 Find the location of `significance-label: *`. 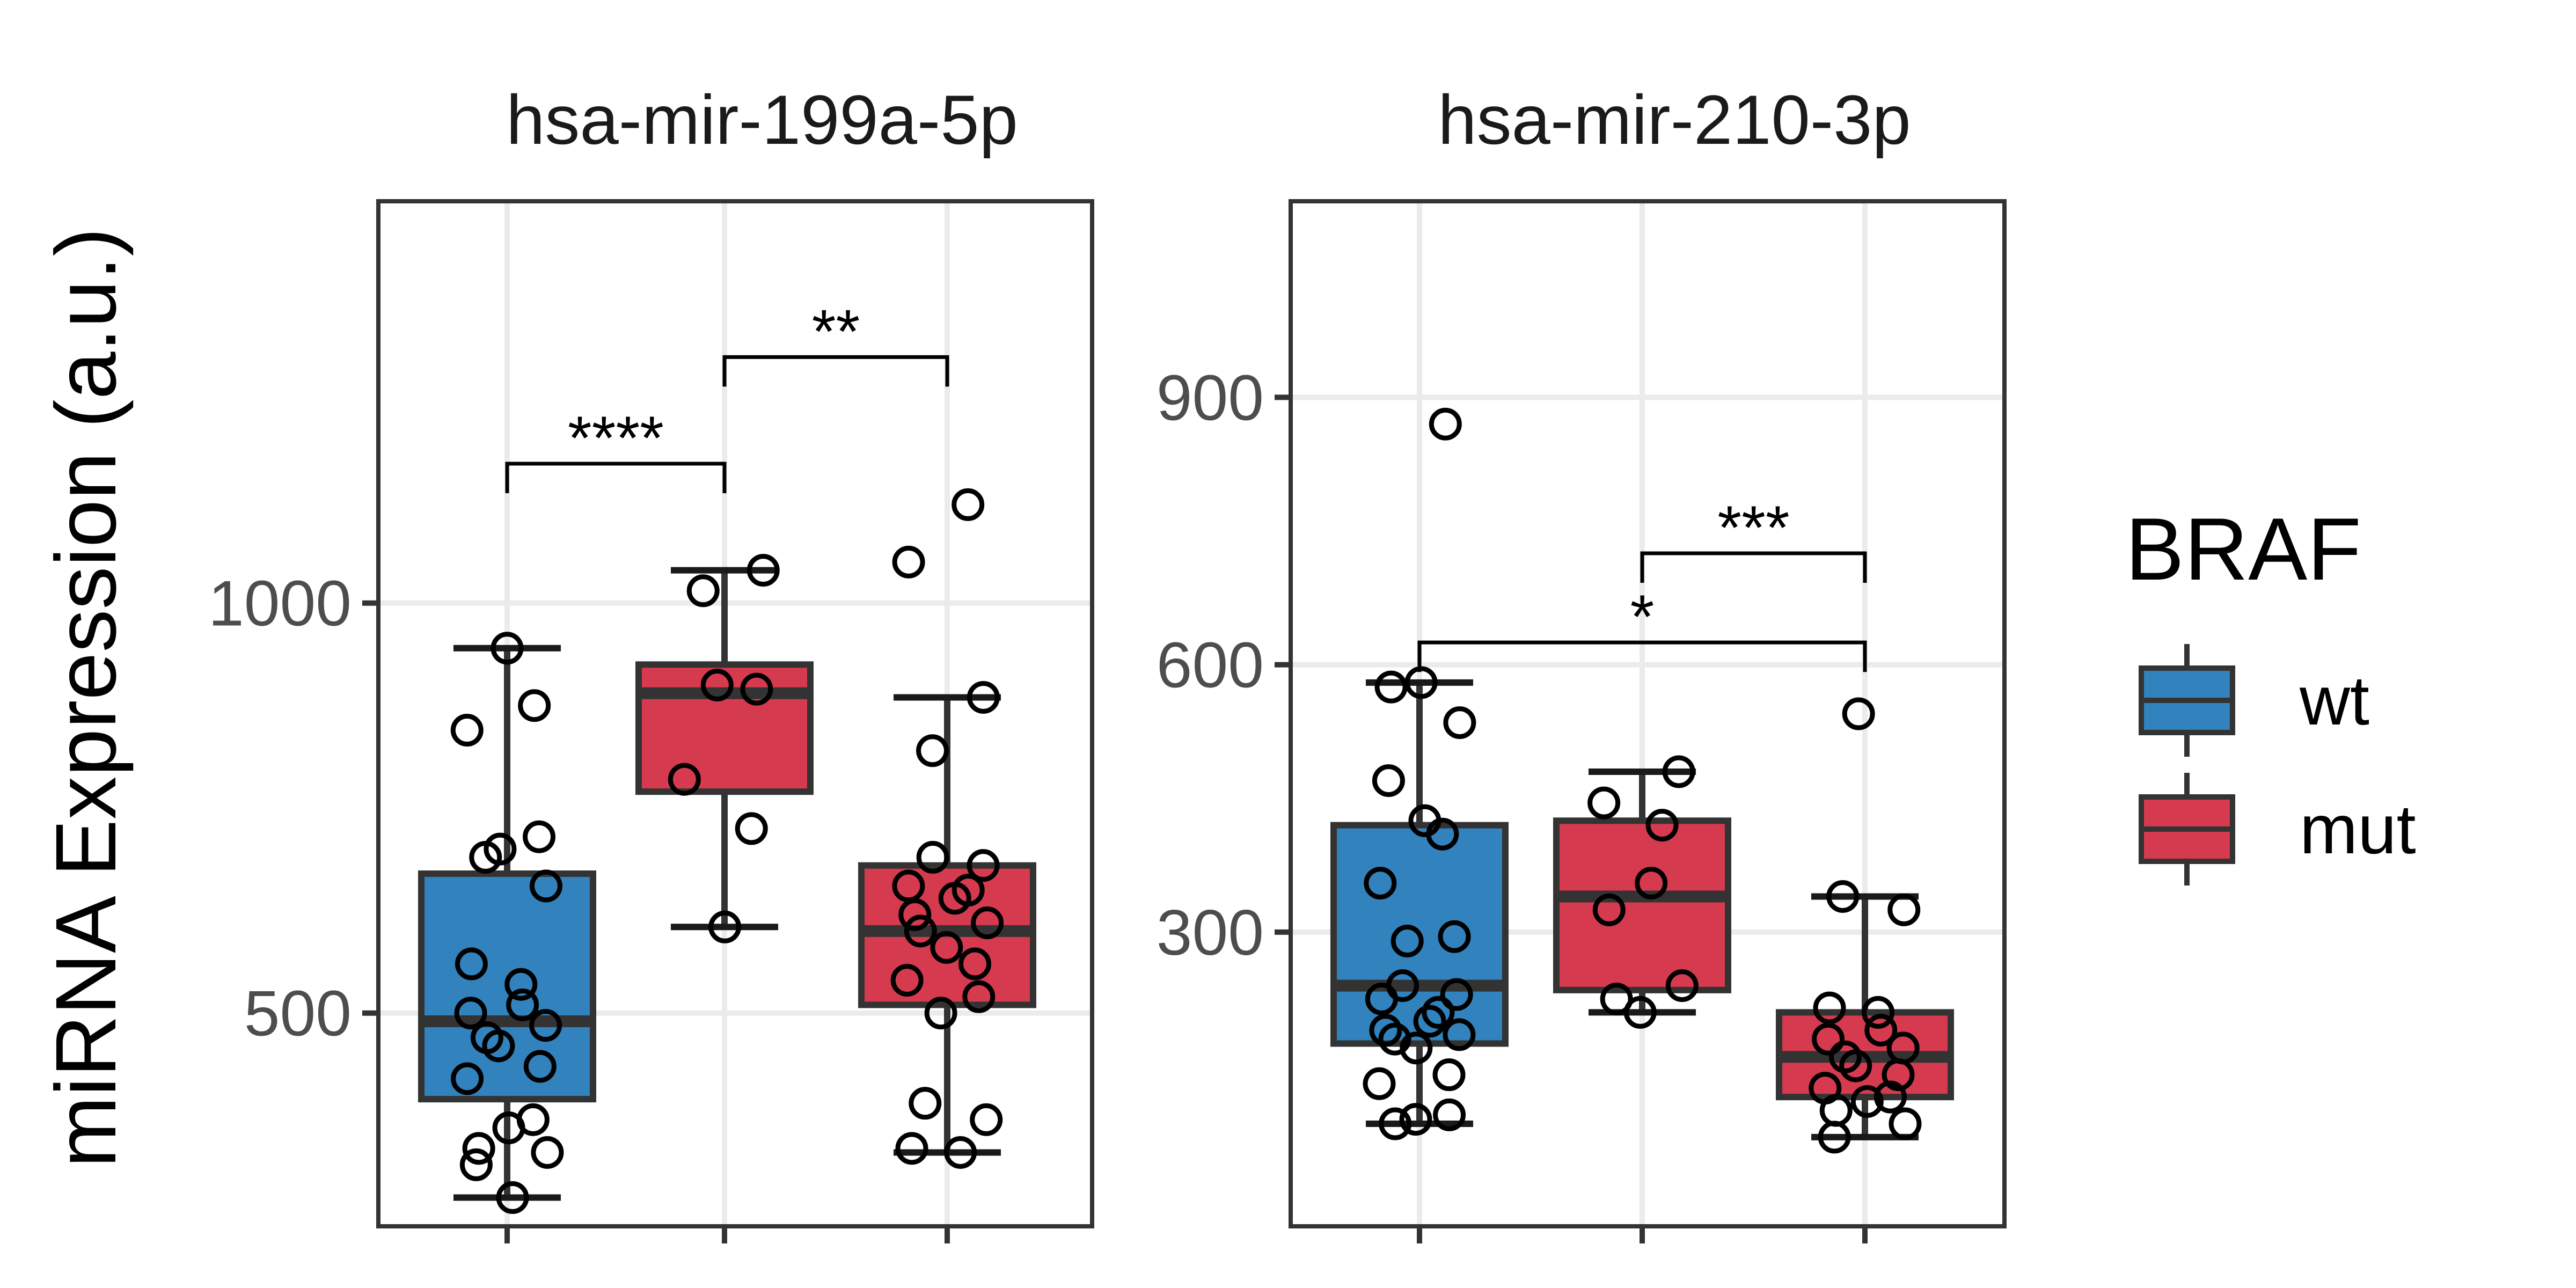

significance-label: * is located at coordinates (1642, 617).